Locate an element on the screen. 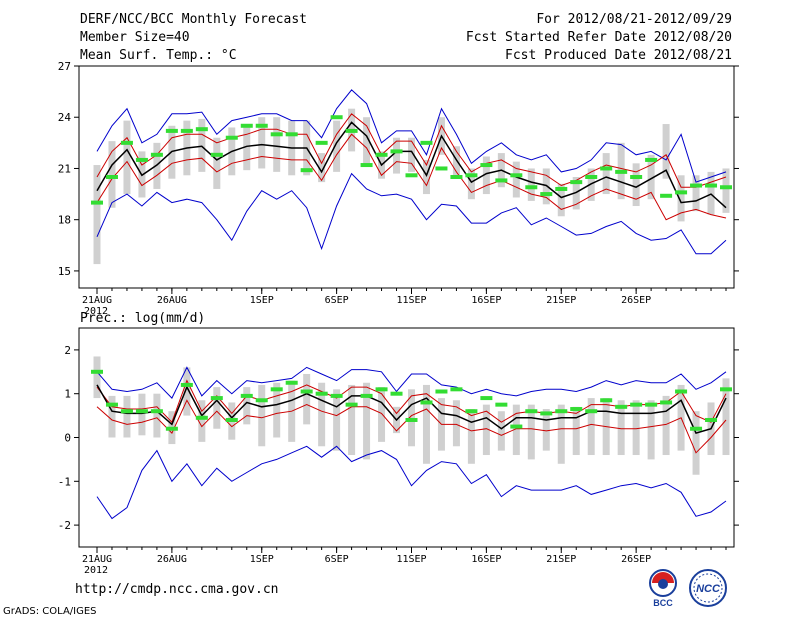 The height and width of the screenshot is (618, 800). y-tick-label: 0 is located at coordinates (67, 438).